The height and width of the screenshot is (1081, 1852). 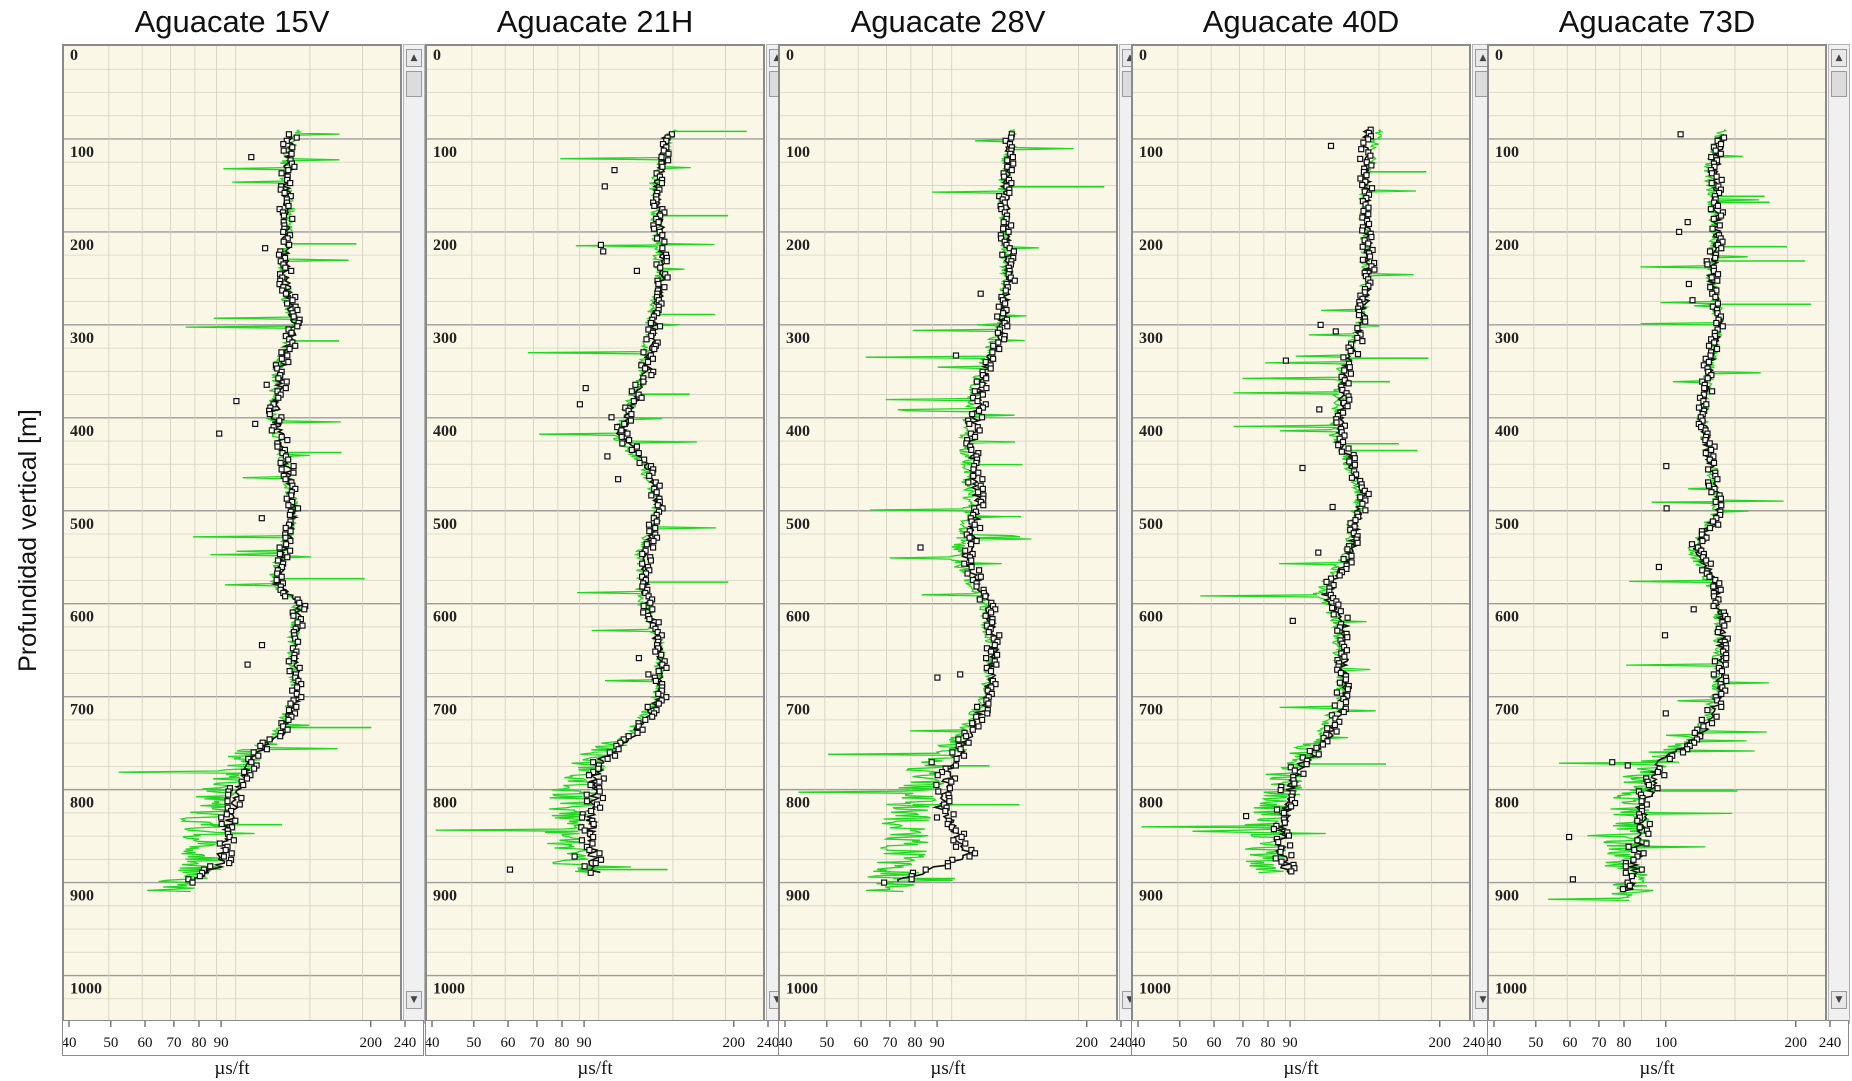 I want to click on depth-tick-label: 600, so click(x=798, y=617).